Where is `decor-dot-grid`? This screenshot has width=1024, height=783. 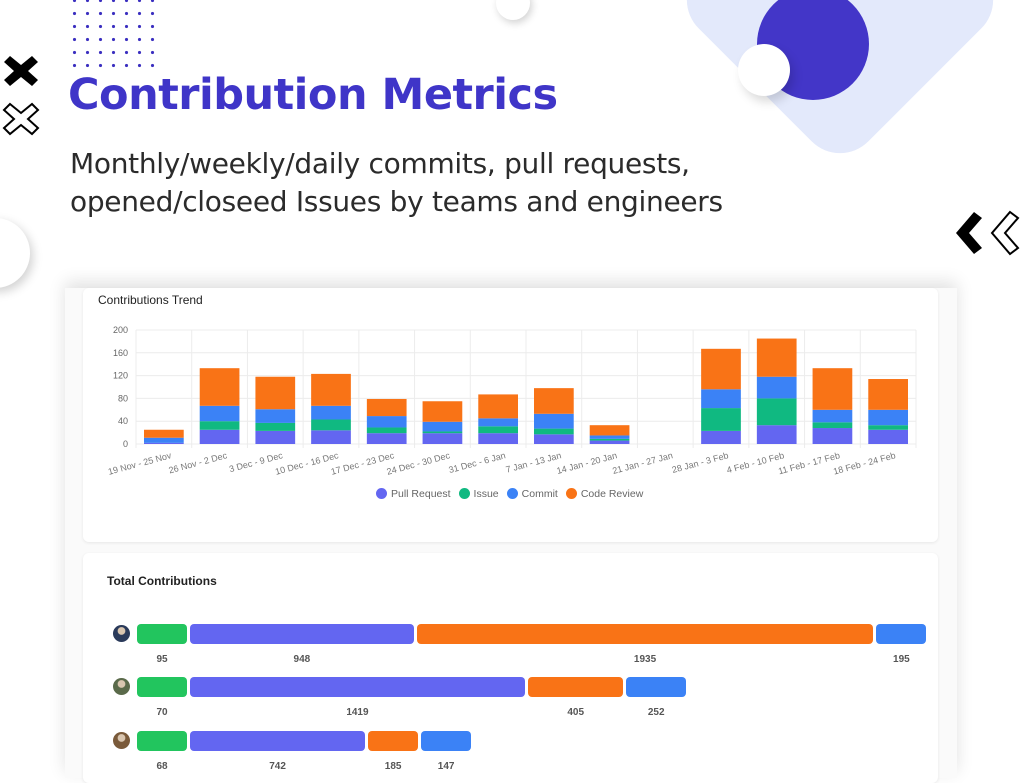 decor-dot-grid is located at coordinates (114, 36).